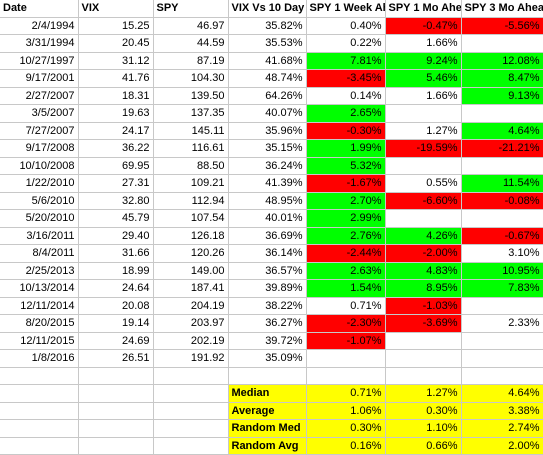 Image resolution: width=543 pixels, height=455 pixels. What do you see at coordinates (346, 9) in the screenshot?
I see `header-spy-1-week: SPY 1 Week Ah` at bounding box center [346, 9].